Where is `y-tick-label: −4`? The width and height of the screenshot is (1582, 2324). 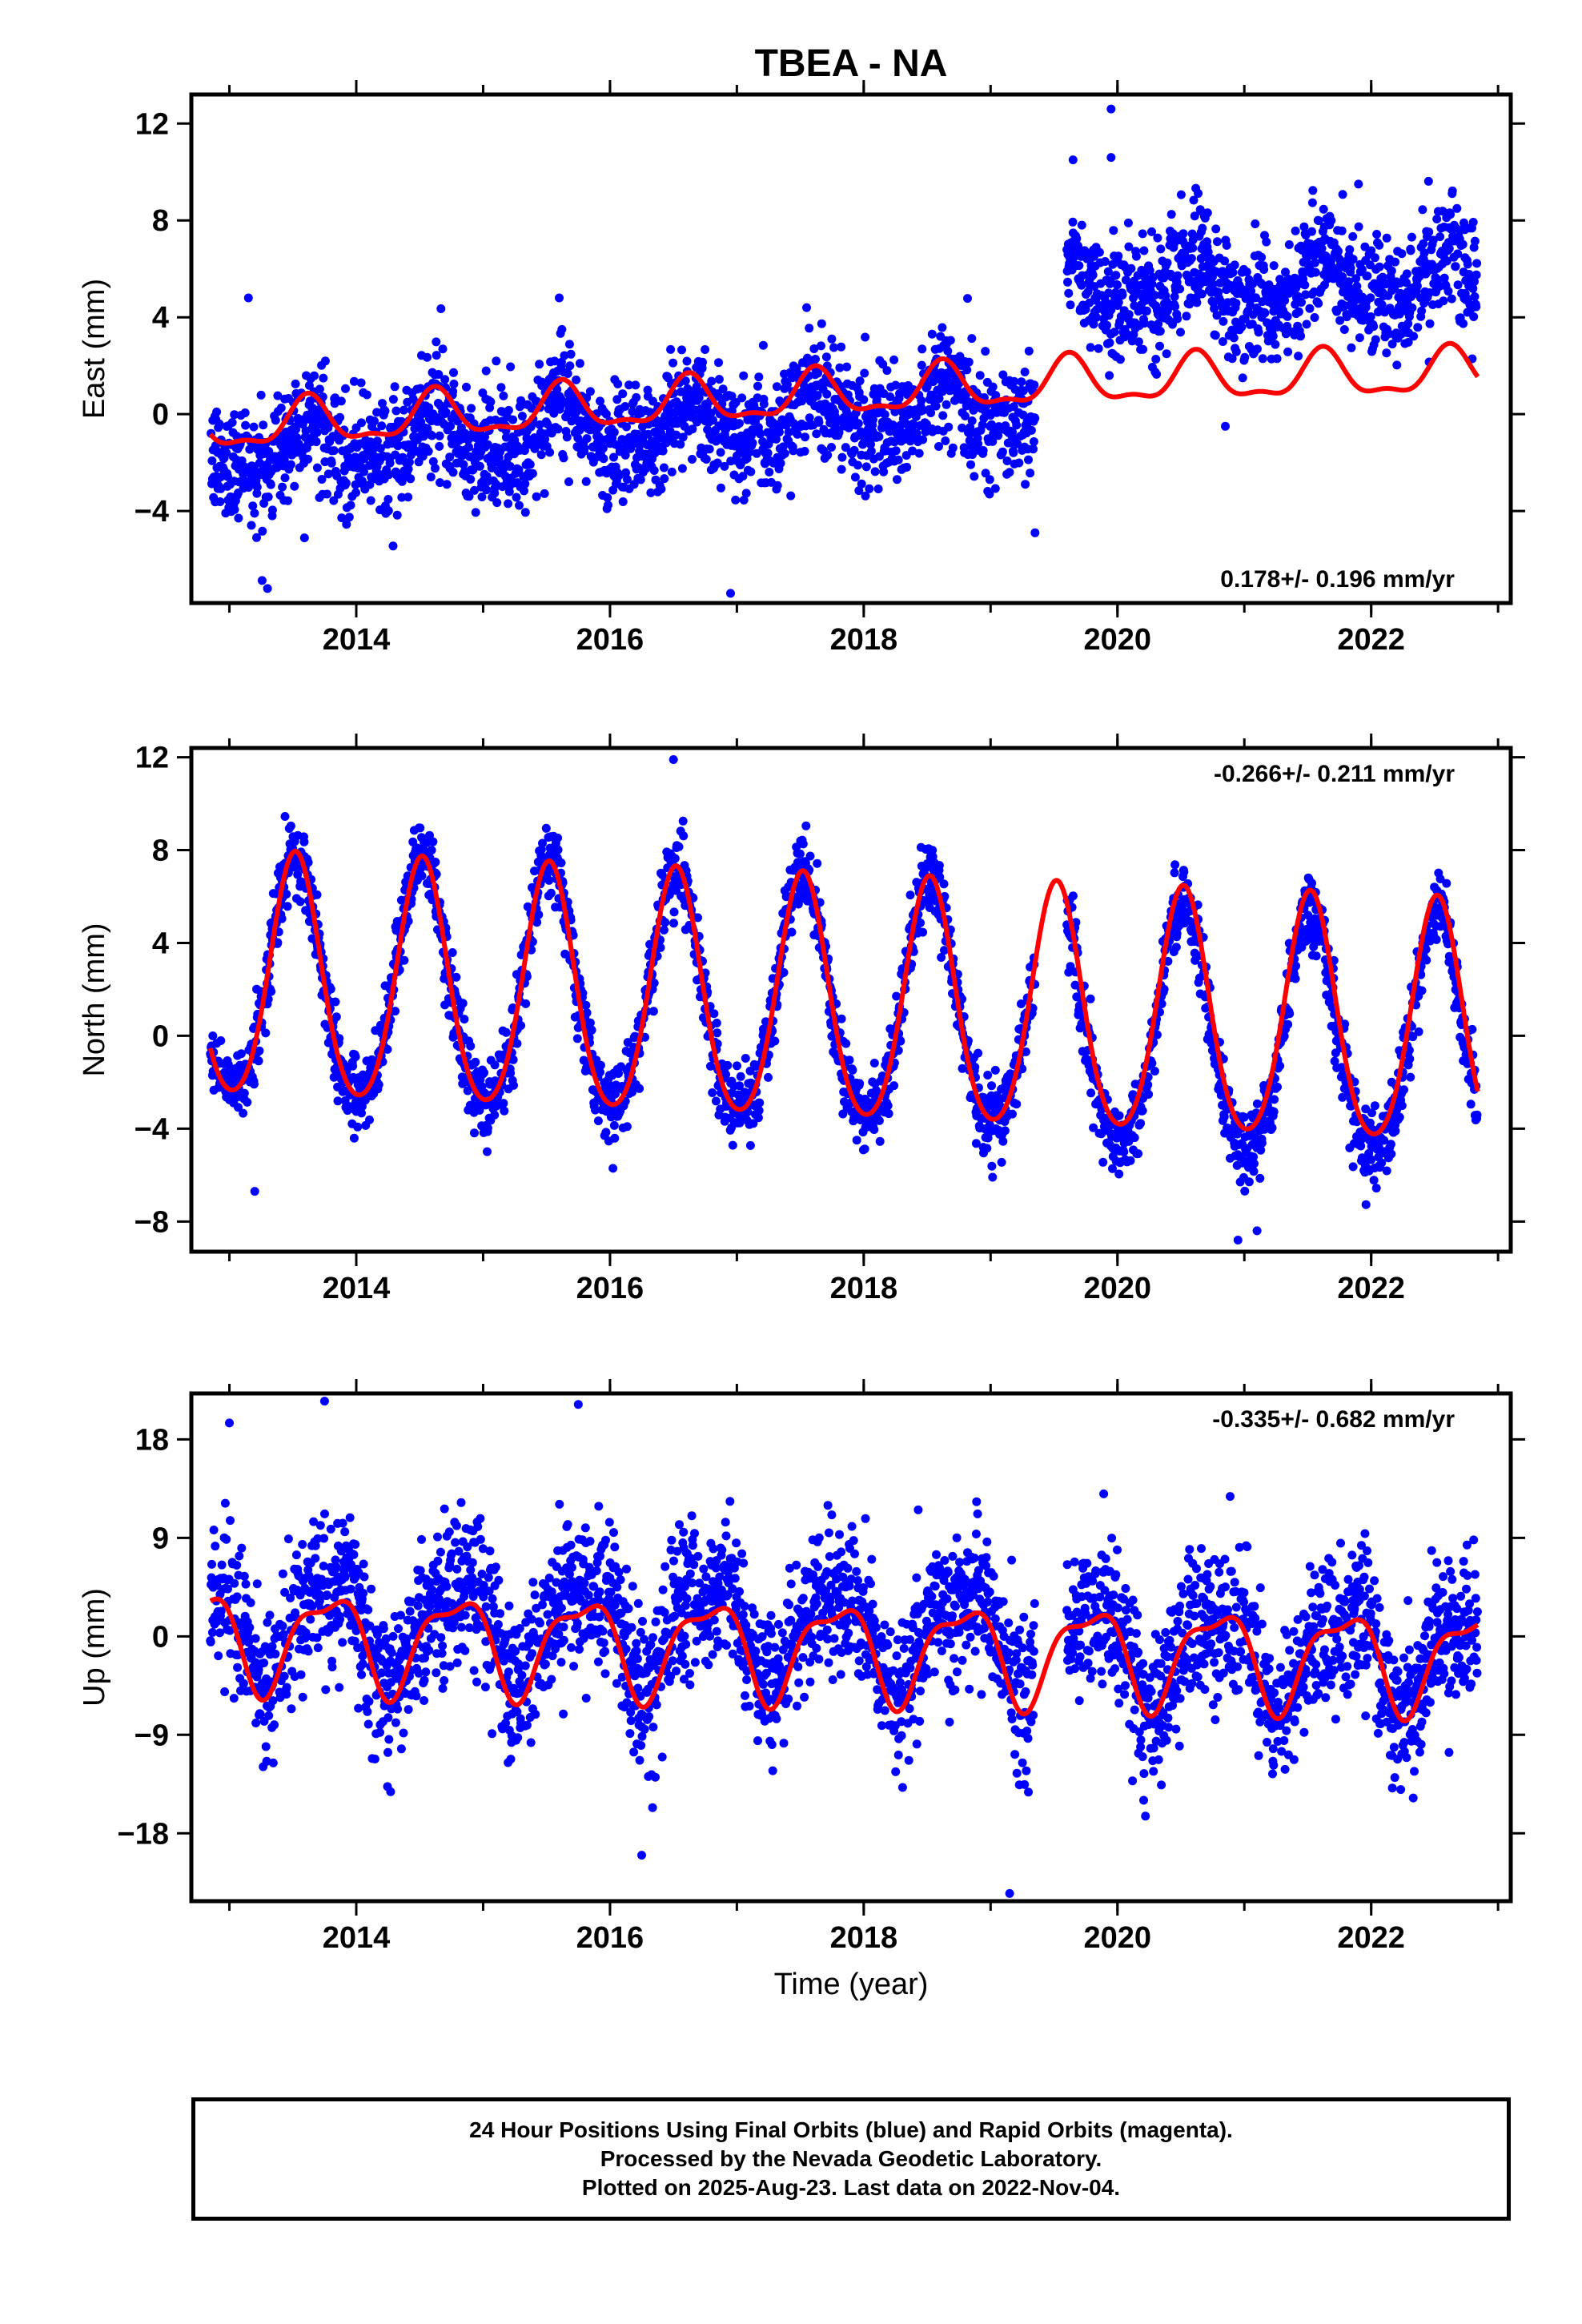 y-tick-label: −4 is located at coordinates (152, 512).